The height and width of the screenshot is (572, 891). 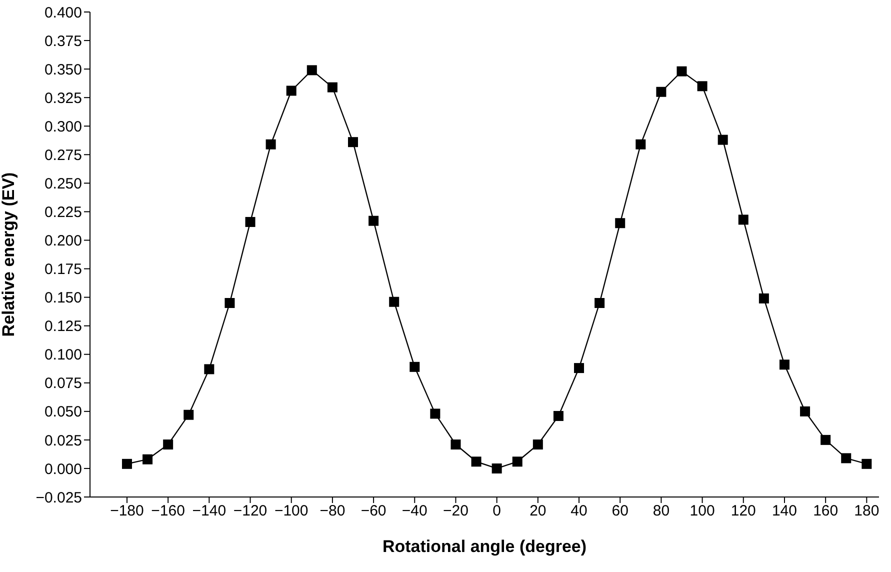 I want to click on x-tick-label: 60, so click(x=620, y=511).